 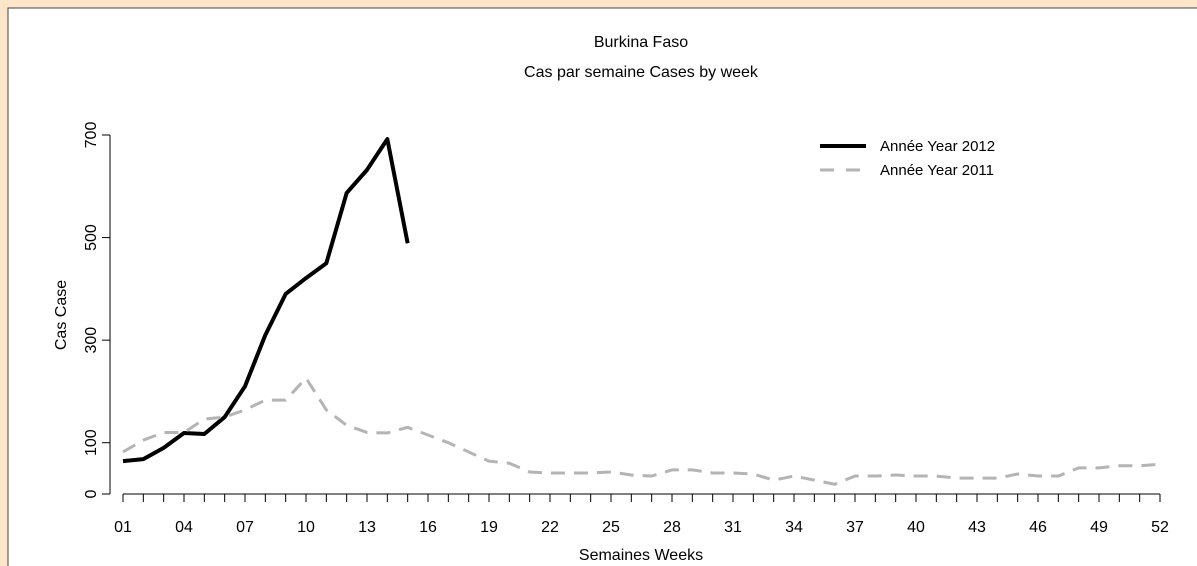 What do you see at coordinates (1099, 527) in the screenshot?
I see `x-tick-label: 49` at bounding box center [1099, 527].